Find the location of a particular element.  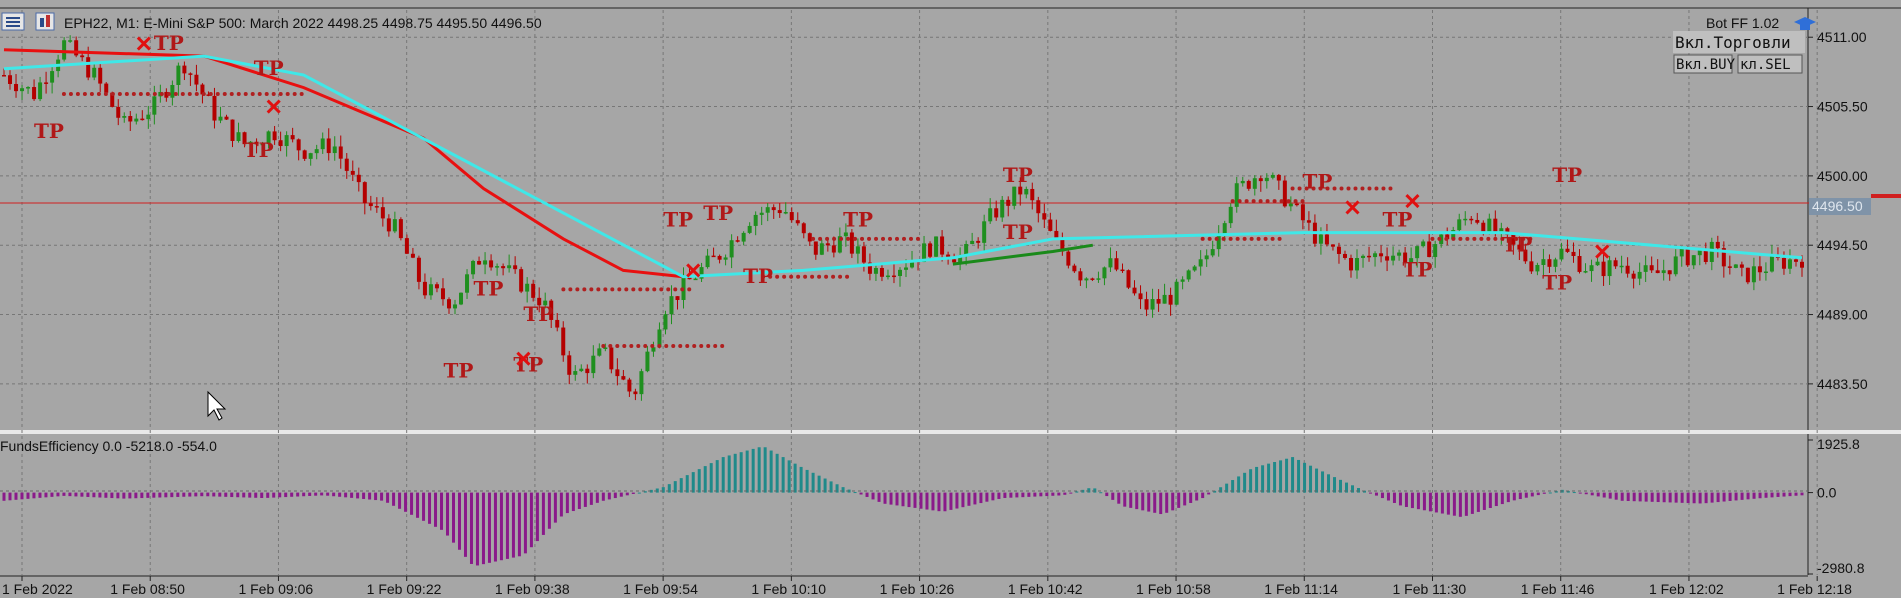

tp-label-0: TP is located at coordinates (49, 131).